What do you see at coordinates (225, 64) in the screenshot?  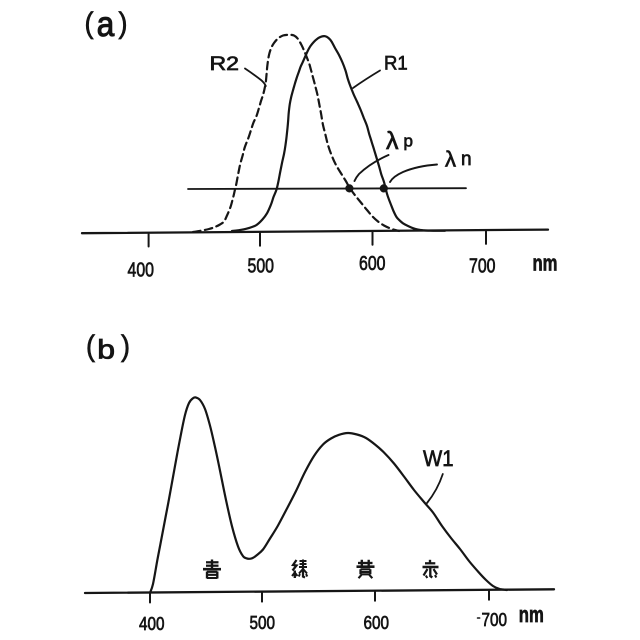 I see `svg-text: R2` at bounding box center [225, 64].